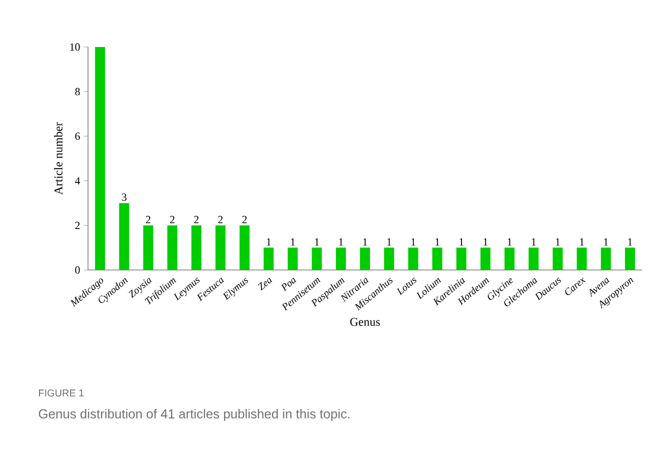  Describe the element at coordinates (265, 284) in the screenshot. I see `x-tick-label: Zea` at that location.